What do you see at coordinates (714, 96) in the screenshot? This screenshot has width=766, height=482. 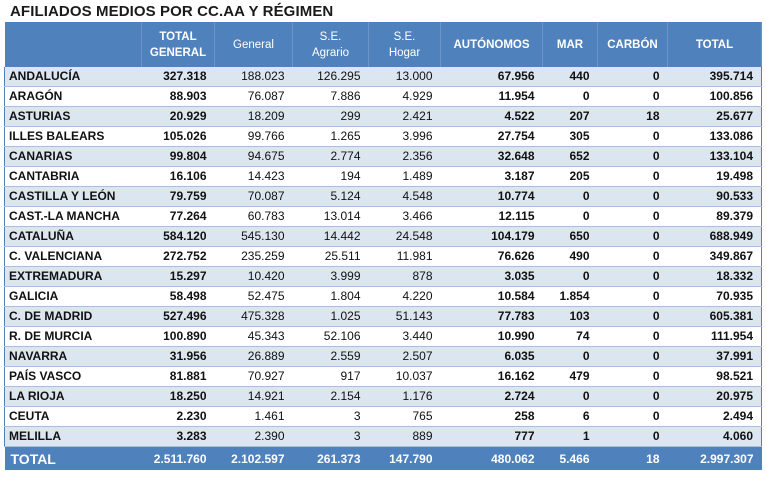 I see `cell-total: 100.856` at bounding box center [714, 96].